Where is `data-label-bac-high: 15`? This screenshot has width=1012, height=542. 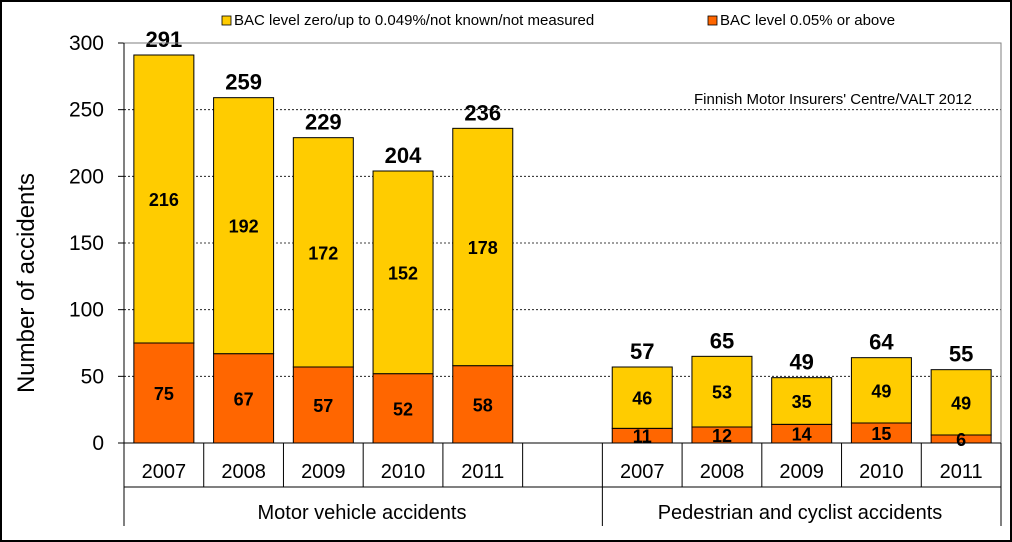
data-label-bac-high: 15 is located at coordinates (881, 434).